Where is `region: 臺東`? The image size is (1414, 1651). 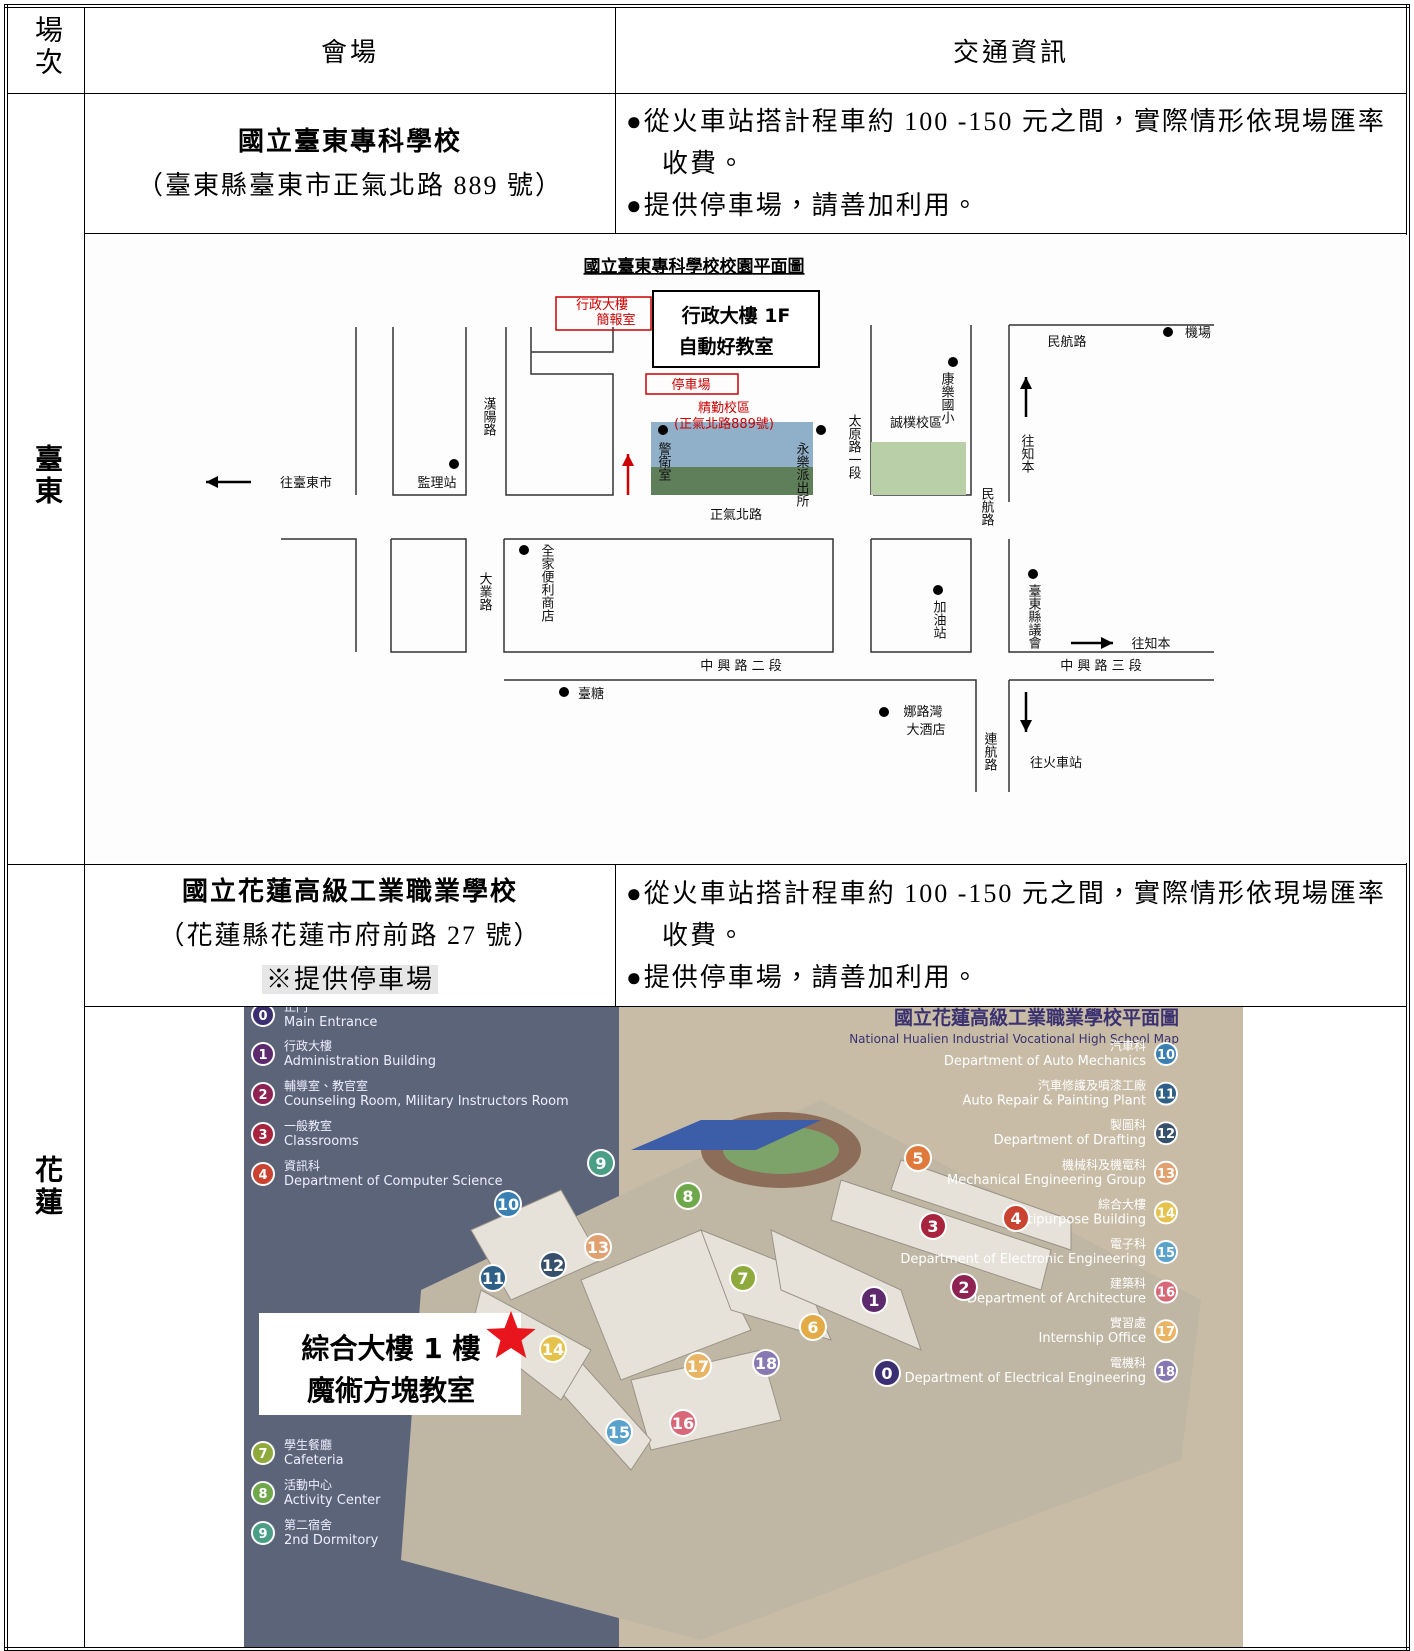 region: 臺東 is located at coordinates (46, 475).